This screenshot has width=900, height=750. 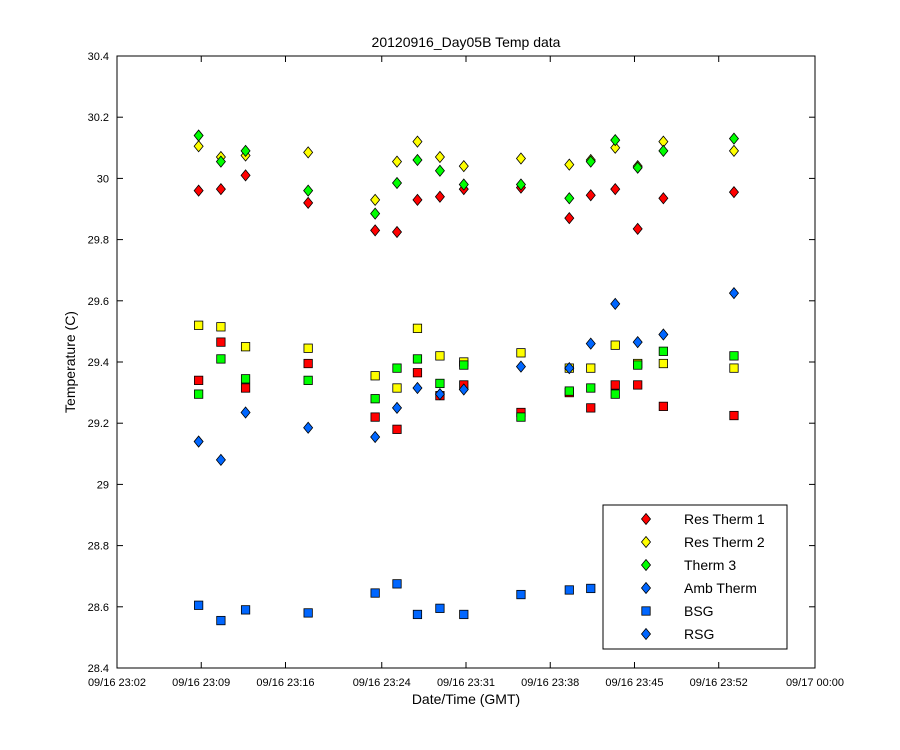 I want to click on x-tick-label: 09/17 00:00, so click(x=815, y=683).